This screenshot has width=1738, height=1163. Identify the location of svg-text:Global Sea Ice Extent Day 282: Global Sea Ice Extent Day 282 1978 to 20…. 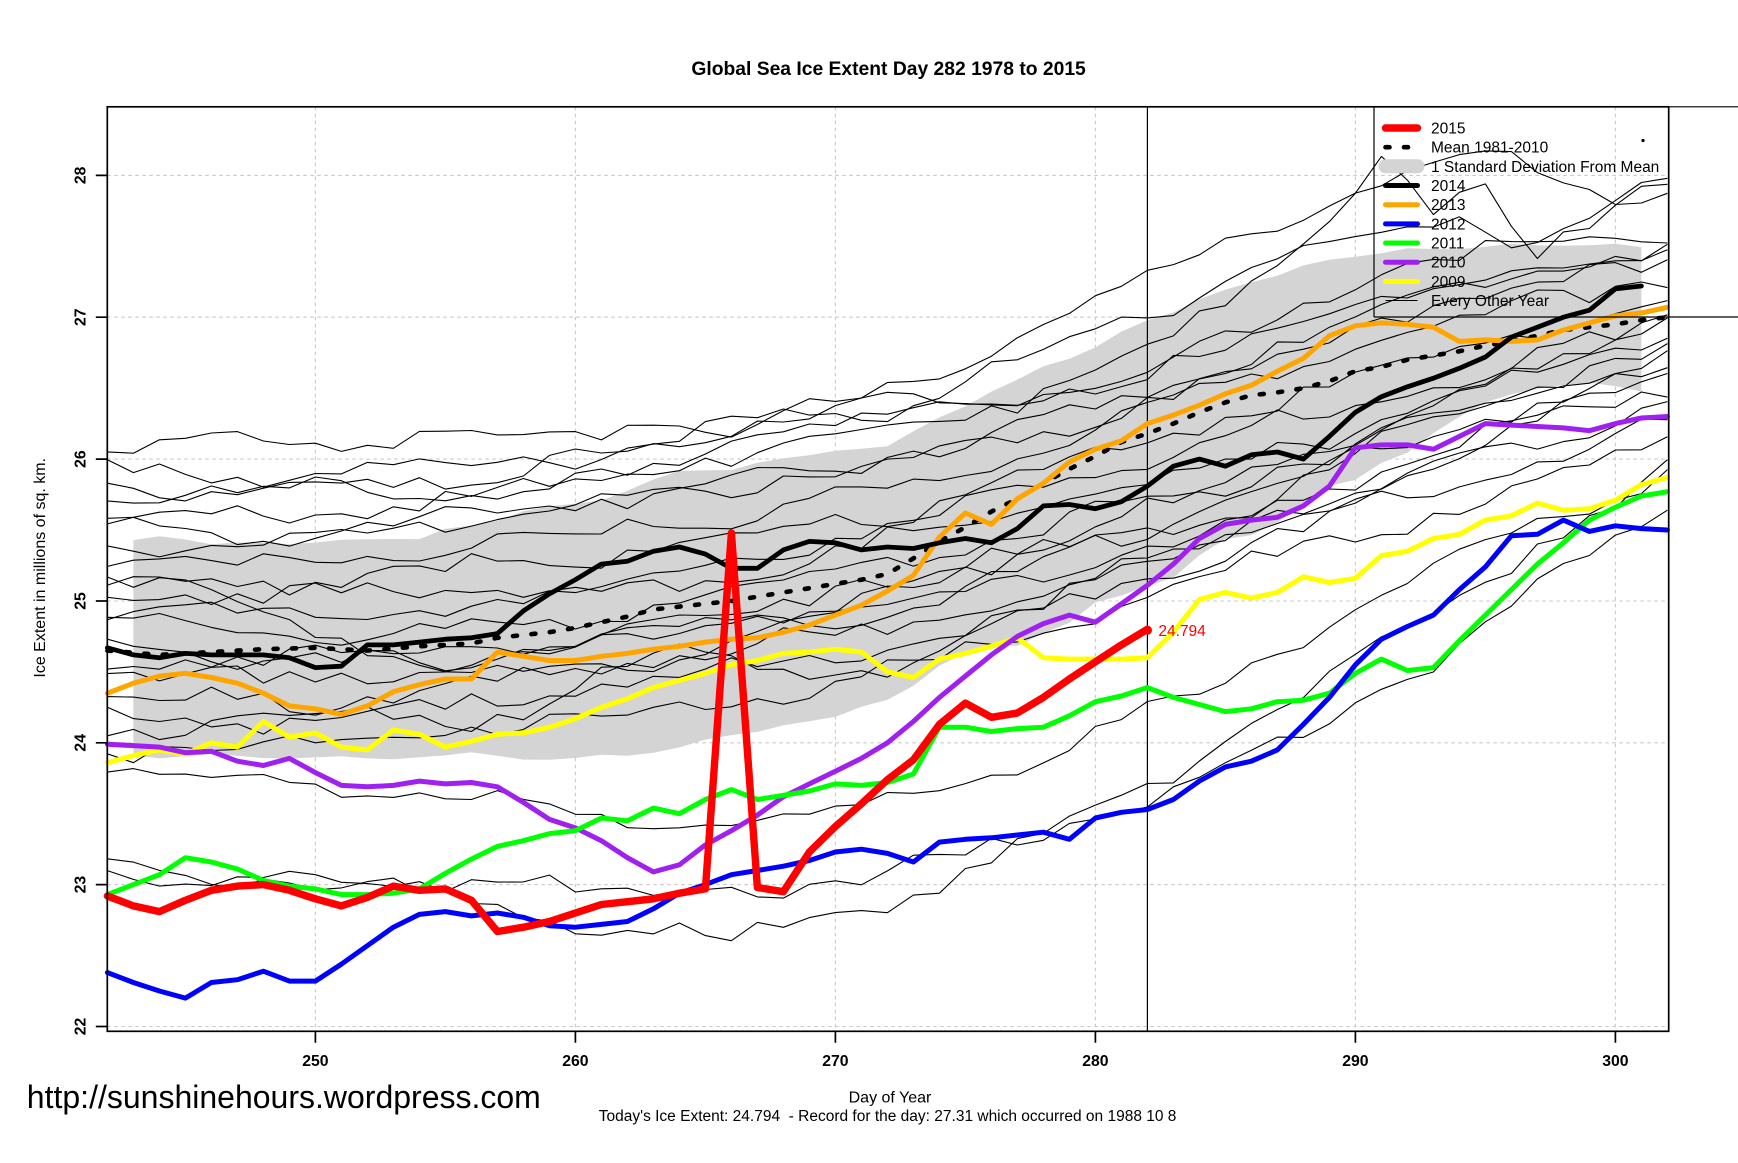
(888, 69).